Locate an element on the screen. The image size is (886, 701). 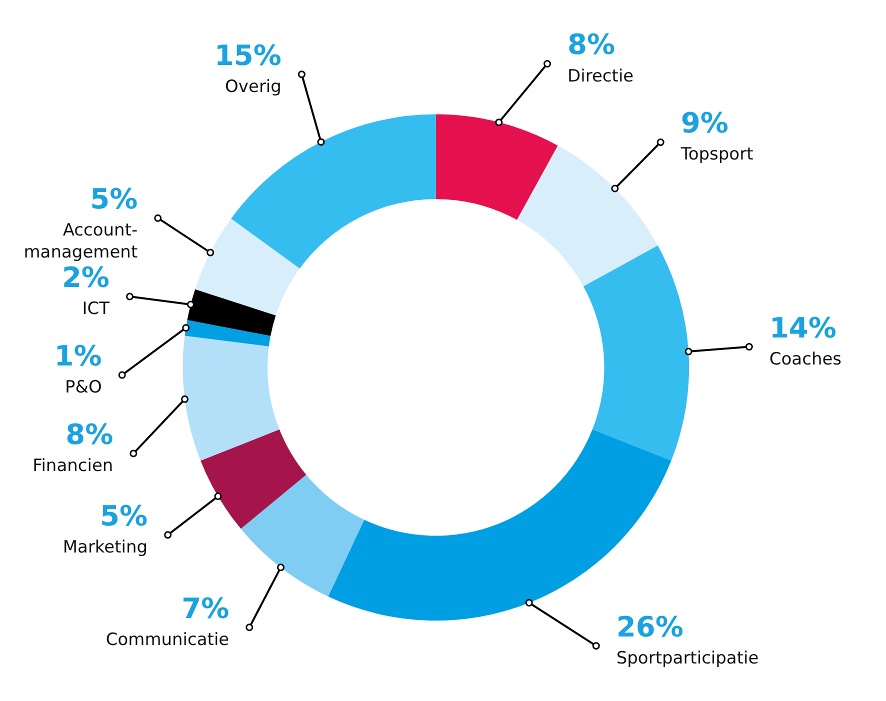
slice-label: P&O is located at coordinates (83, 388).